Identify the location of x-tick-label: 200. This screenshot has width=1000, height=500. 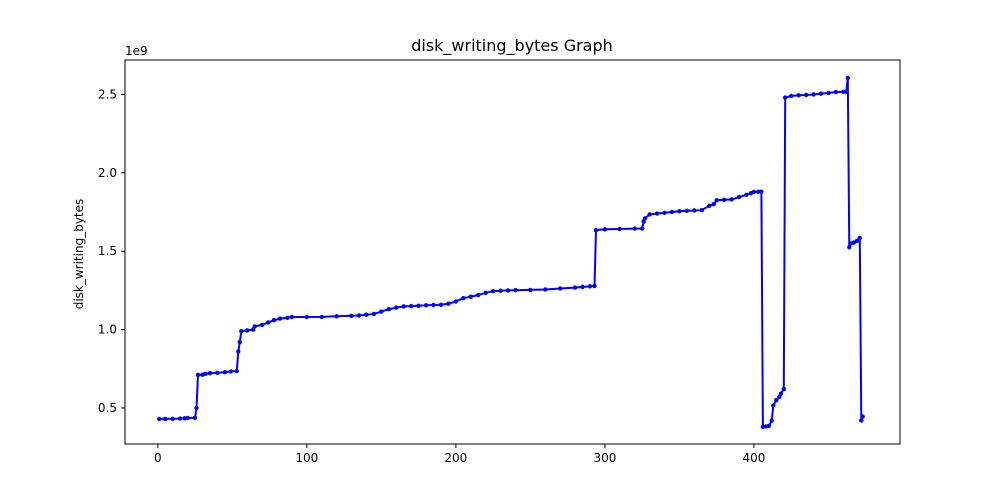
(455, 458).